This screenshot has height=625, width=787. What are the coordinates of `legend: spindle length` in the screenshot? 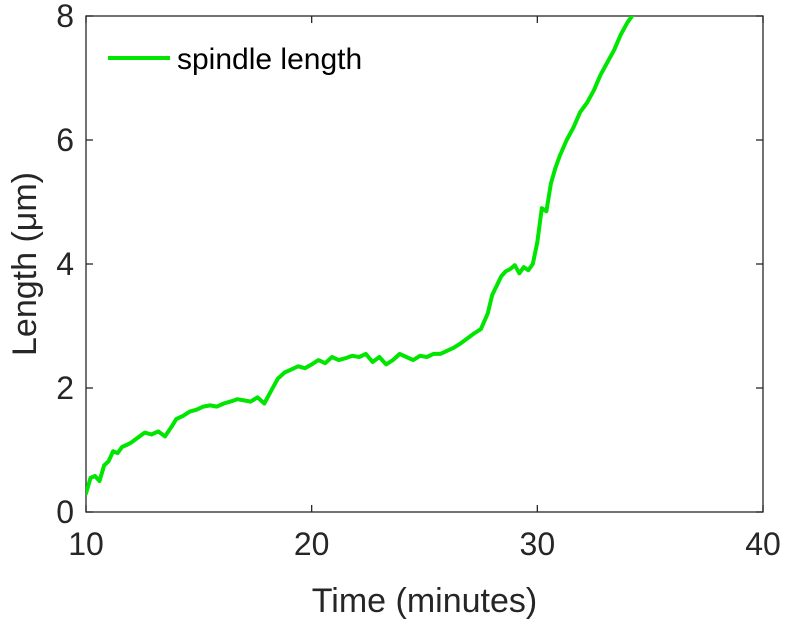 It's located at (235, 59).